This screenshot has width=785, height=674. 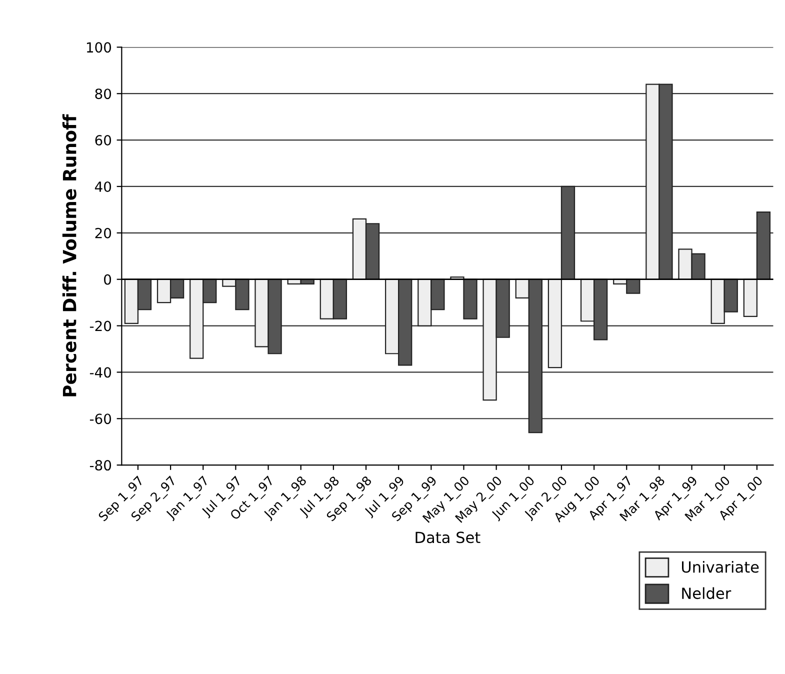 I want to click on y-tick-label: 100, so click(x=99, y=47).